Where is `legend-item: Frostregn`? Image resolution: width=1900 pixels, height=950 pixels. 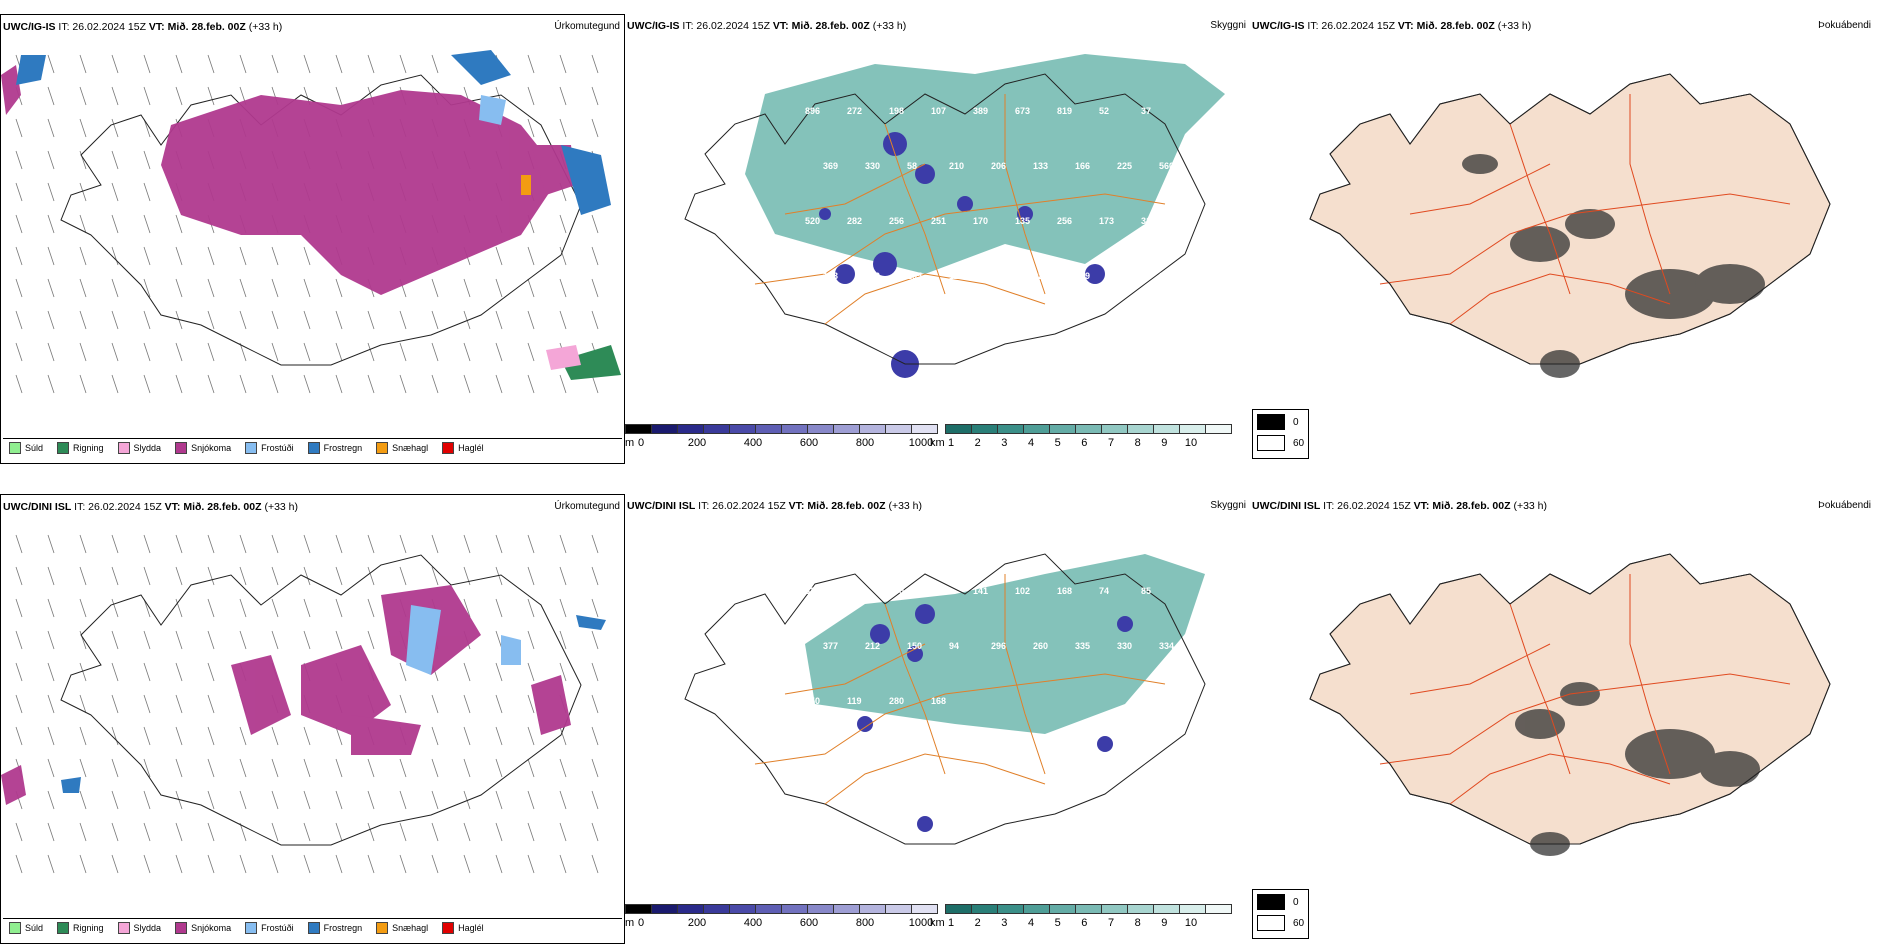 legend-item: Frostregn is located at coordinates (334, 928).